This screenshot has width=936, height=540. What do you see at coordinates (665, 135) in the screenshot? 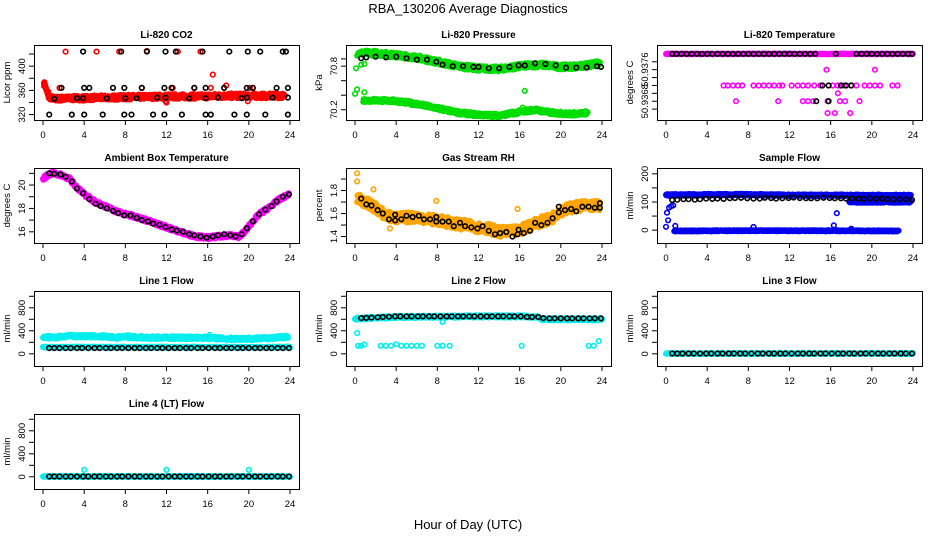
I see `x-tick-label: 0` at bounding box center [665, 135].